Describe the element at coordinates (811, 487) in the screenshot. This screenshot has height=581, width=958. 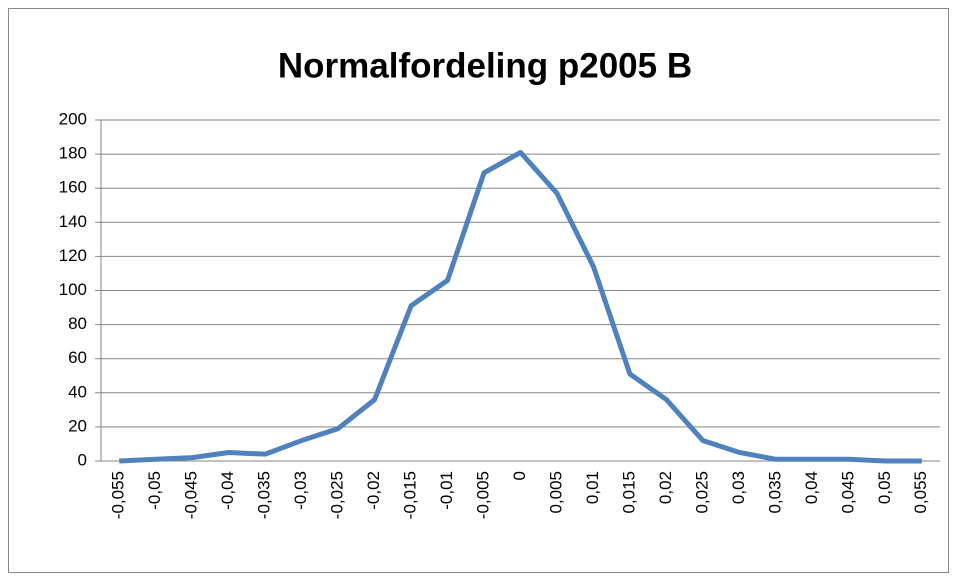
I see `x-tick-label: 0,04` at that location.